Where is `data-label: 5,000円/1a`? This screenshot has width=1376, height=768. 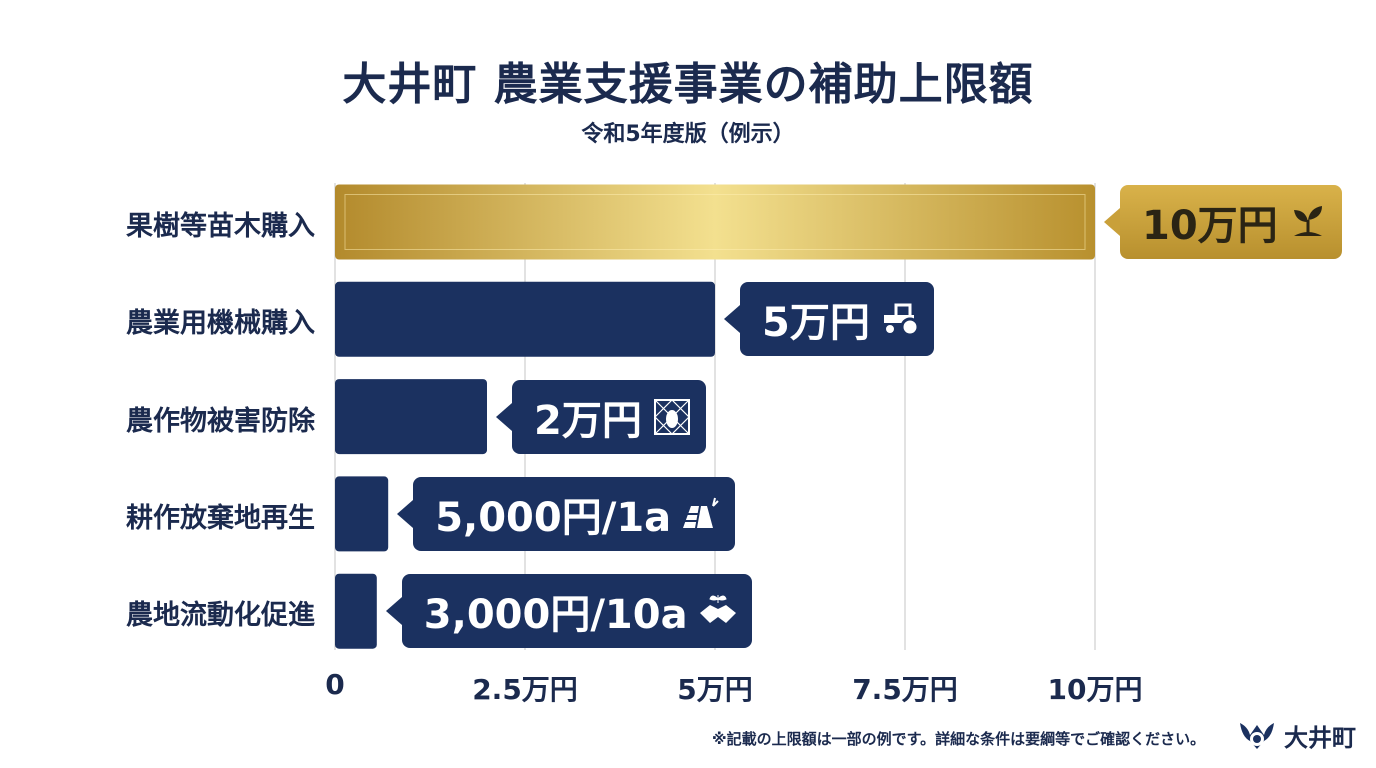
data-label: 5,000円/1a is located at coordinates (566, 513).